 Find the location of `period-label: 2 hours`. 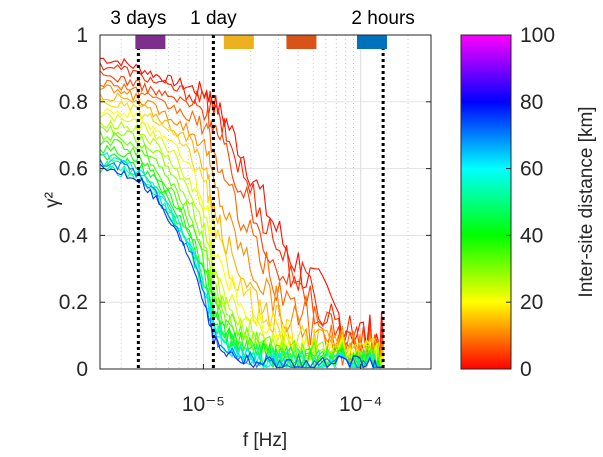

period-label: 2 hours is located at coordinates (382, 18).